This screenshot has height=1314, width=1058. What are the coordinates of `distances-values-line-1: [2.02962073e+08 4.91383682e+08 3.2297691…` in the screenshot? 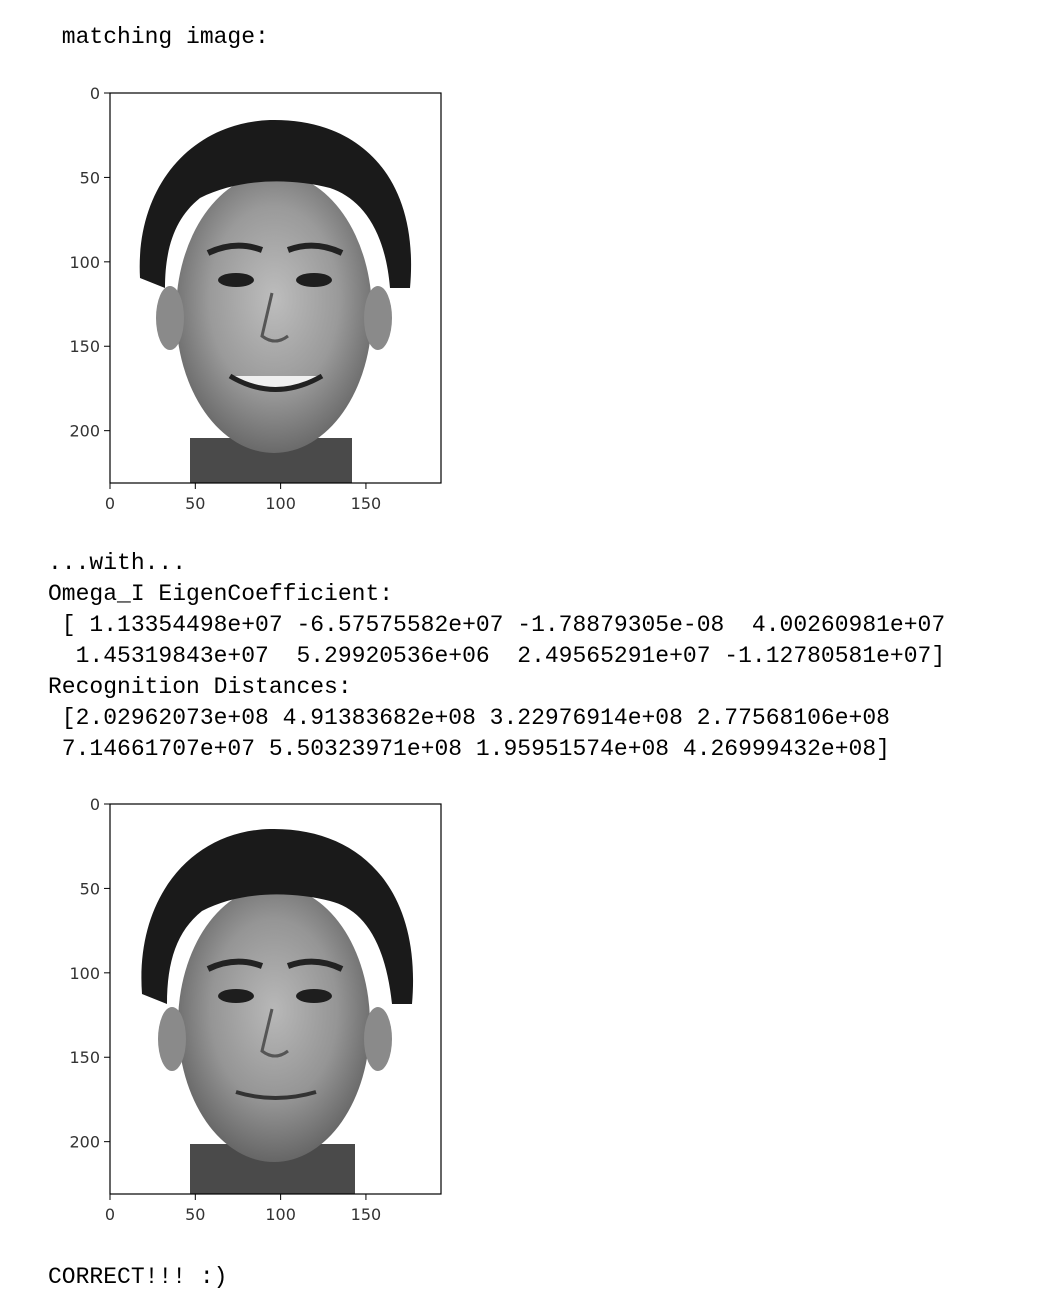 It's located at (469, 718).